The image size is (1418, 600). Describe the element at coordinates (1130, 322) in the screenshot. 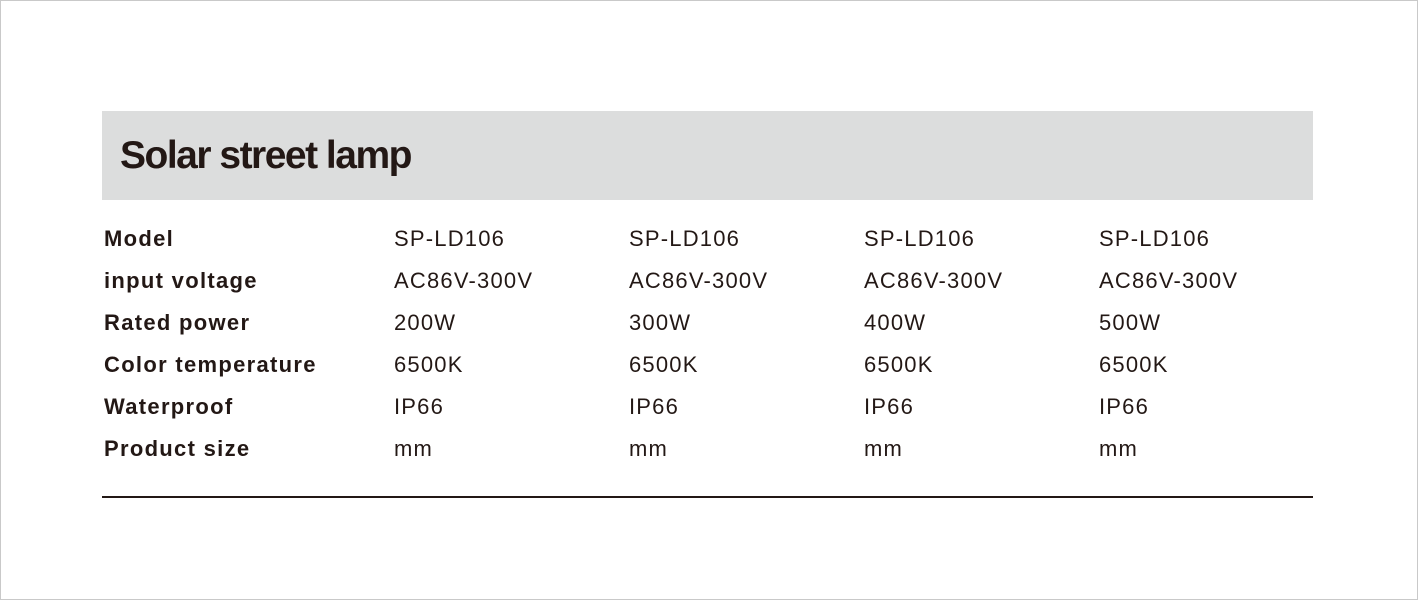

I see `spec-value: 500W` at that location.